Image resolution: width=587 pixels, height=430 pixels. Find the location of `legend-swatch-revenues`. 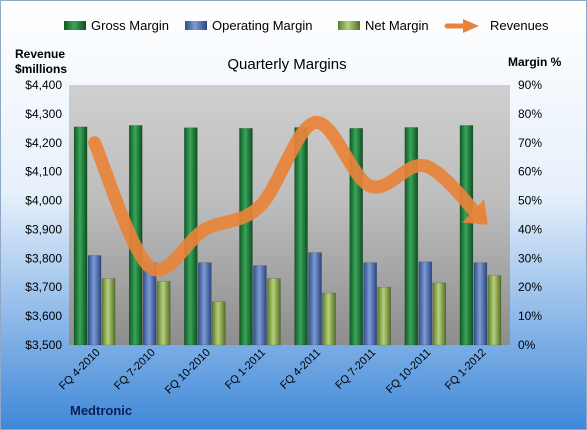

legend-swatch-revenues is located at coordinates (461, 26).